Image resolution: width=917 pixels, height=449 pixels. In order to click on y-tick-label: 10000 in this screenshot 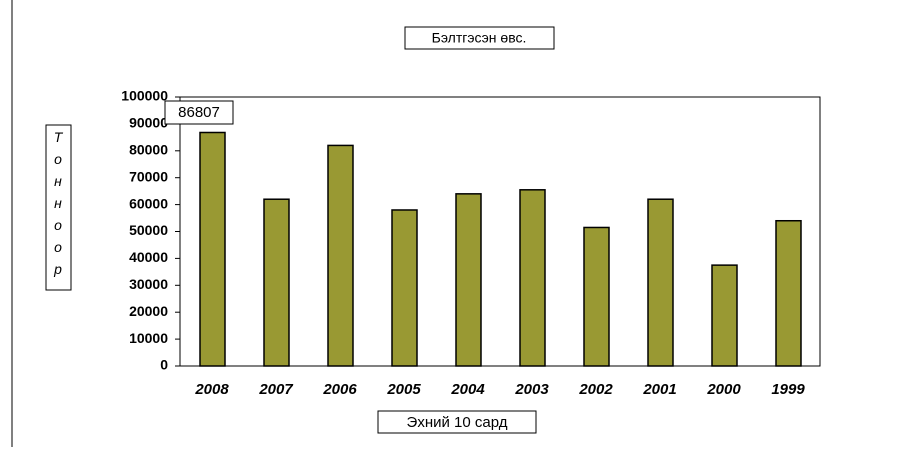, I will do `click(148, 338)`.